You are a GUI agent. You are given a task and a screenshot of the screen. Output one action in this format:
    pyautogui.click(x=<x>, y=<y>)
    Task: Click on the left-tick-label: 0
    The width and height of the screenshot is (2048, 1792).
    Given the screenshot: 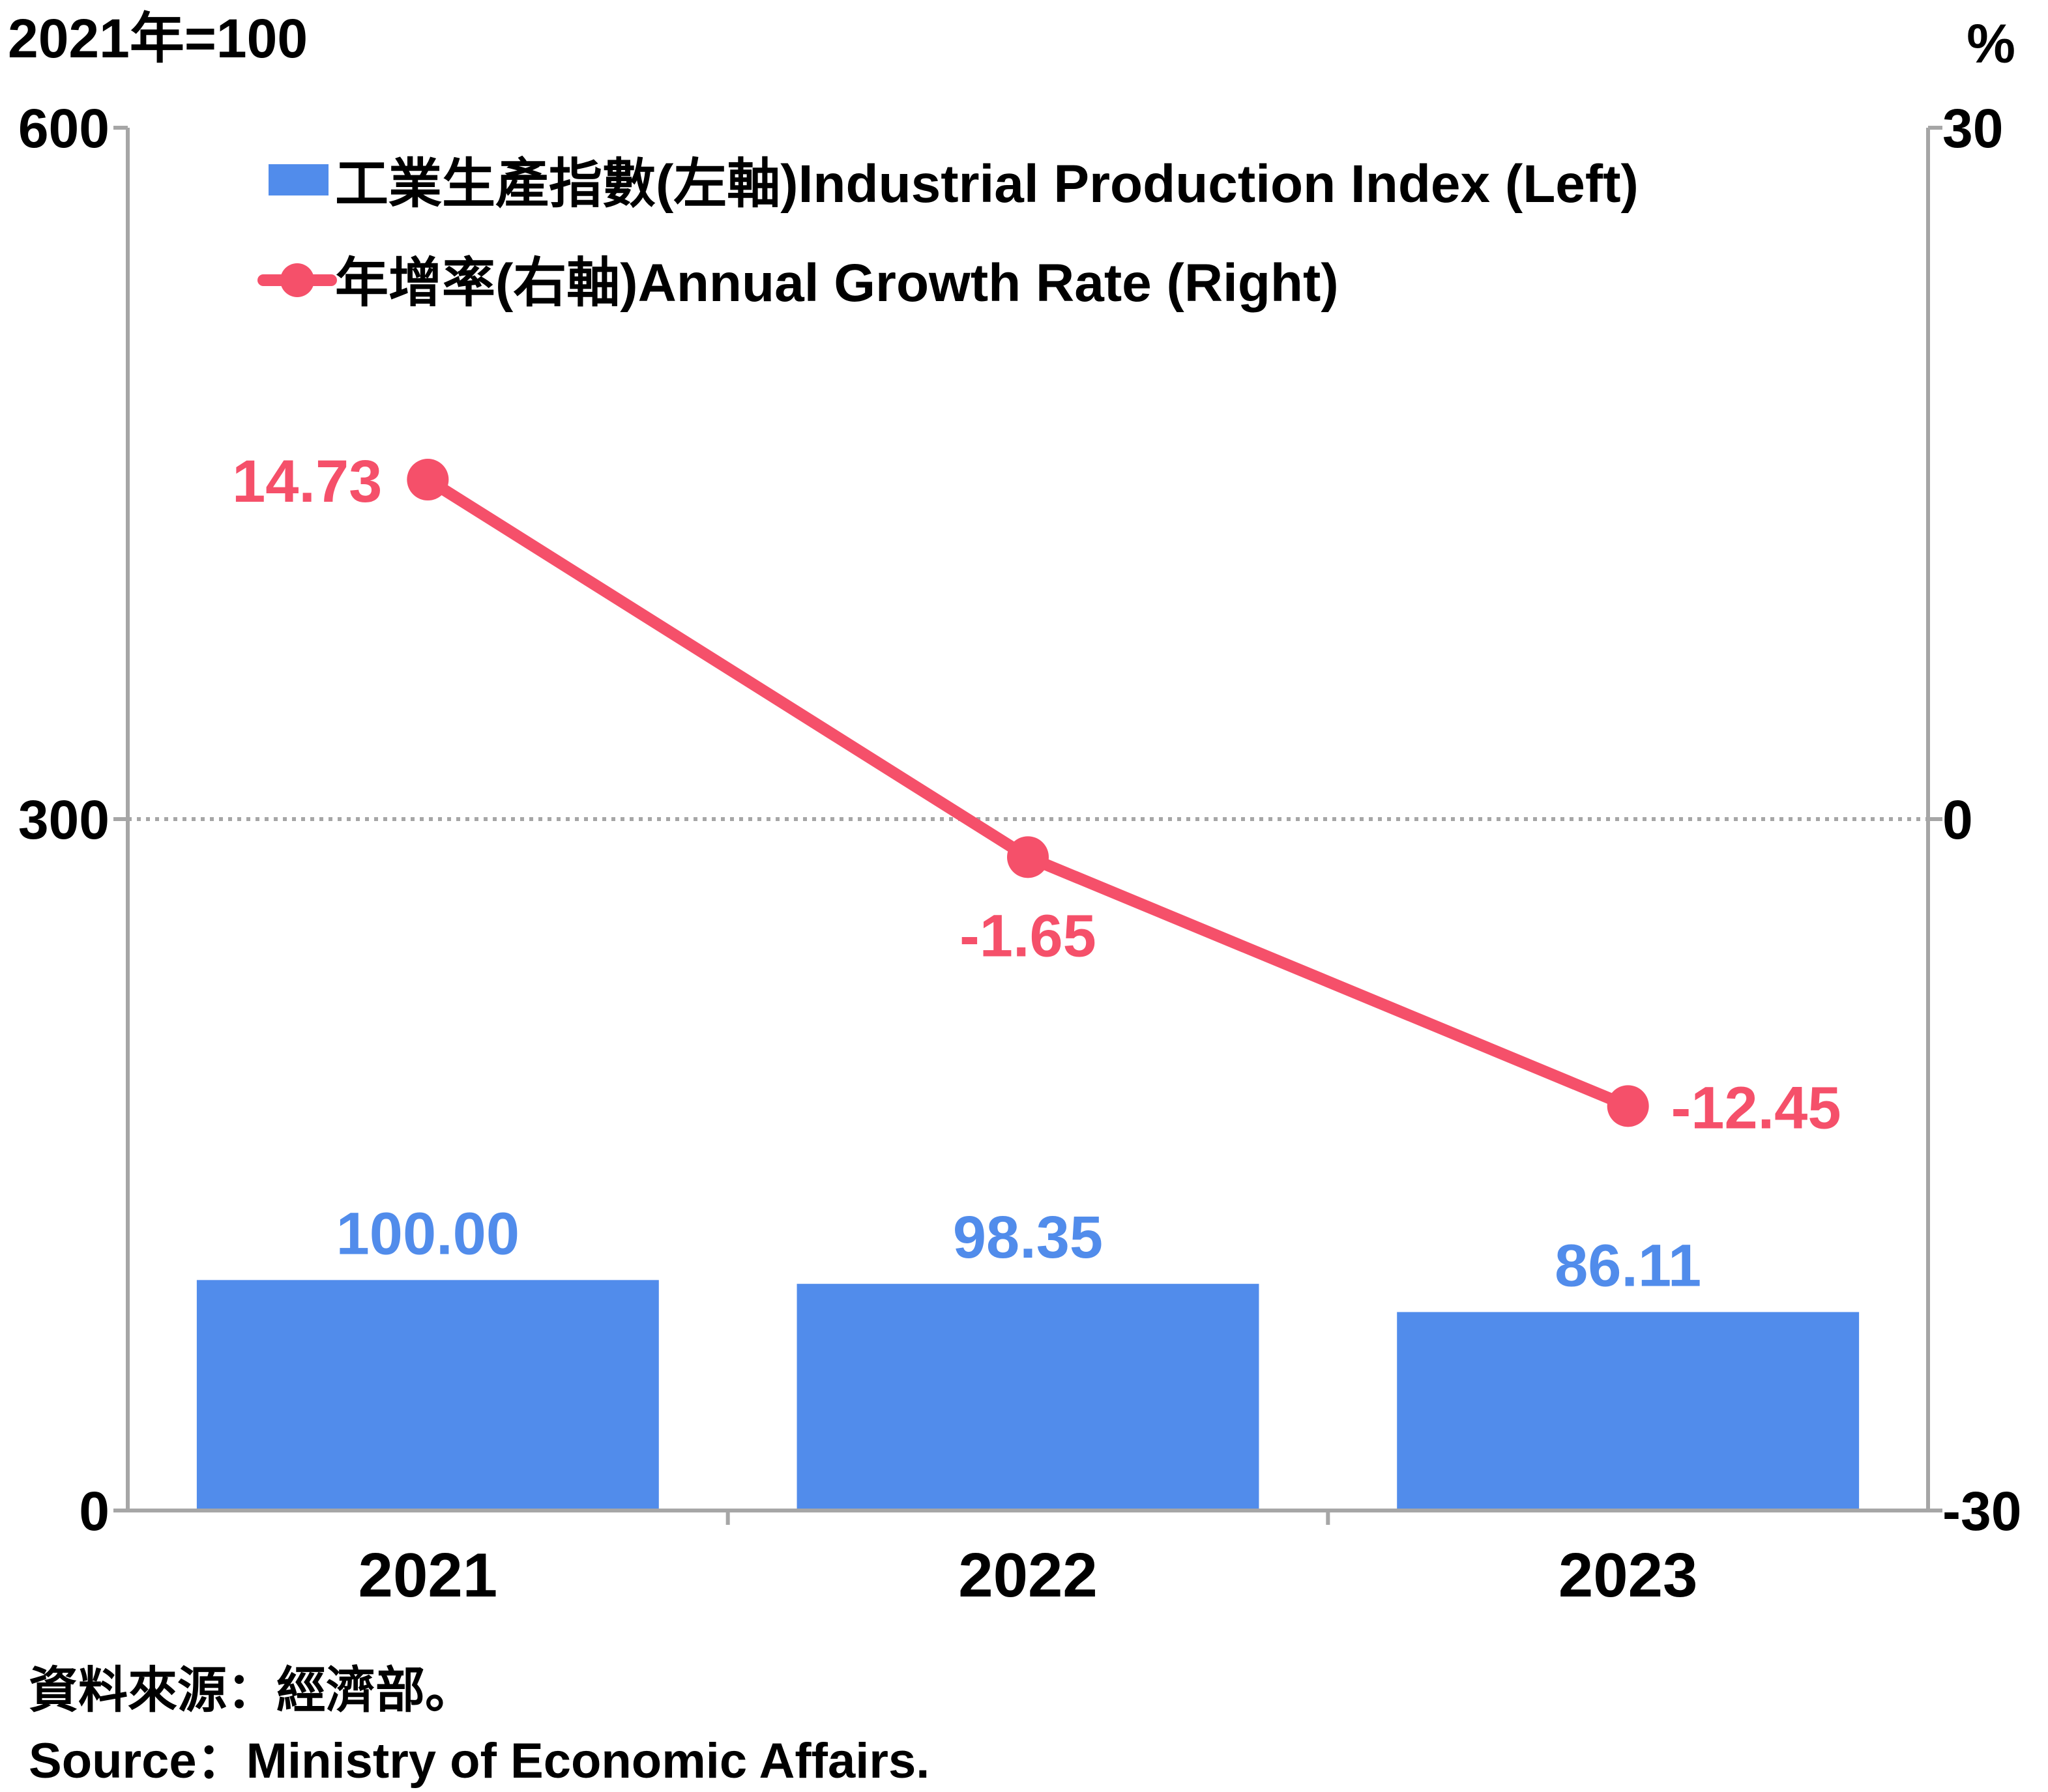 What is the action you would take?
    pyautogui.click(x=94, y=1511)
    